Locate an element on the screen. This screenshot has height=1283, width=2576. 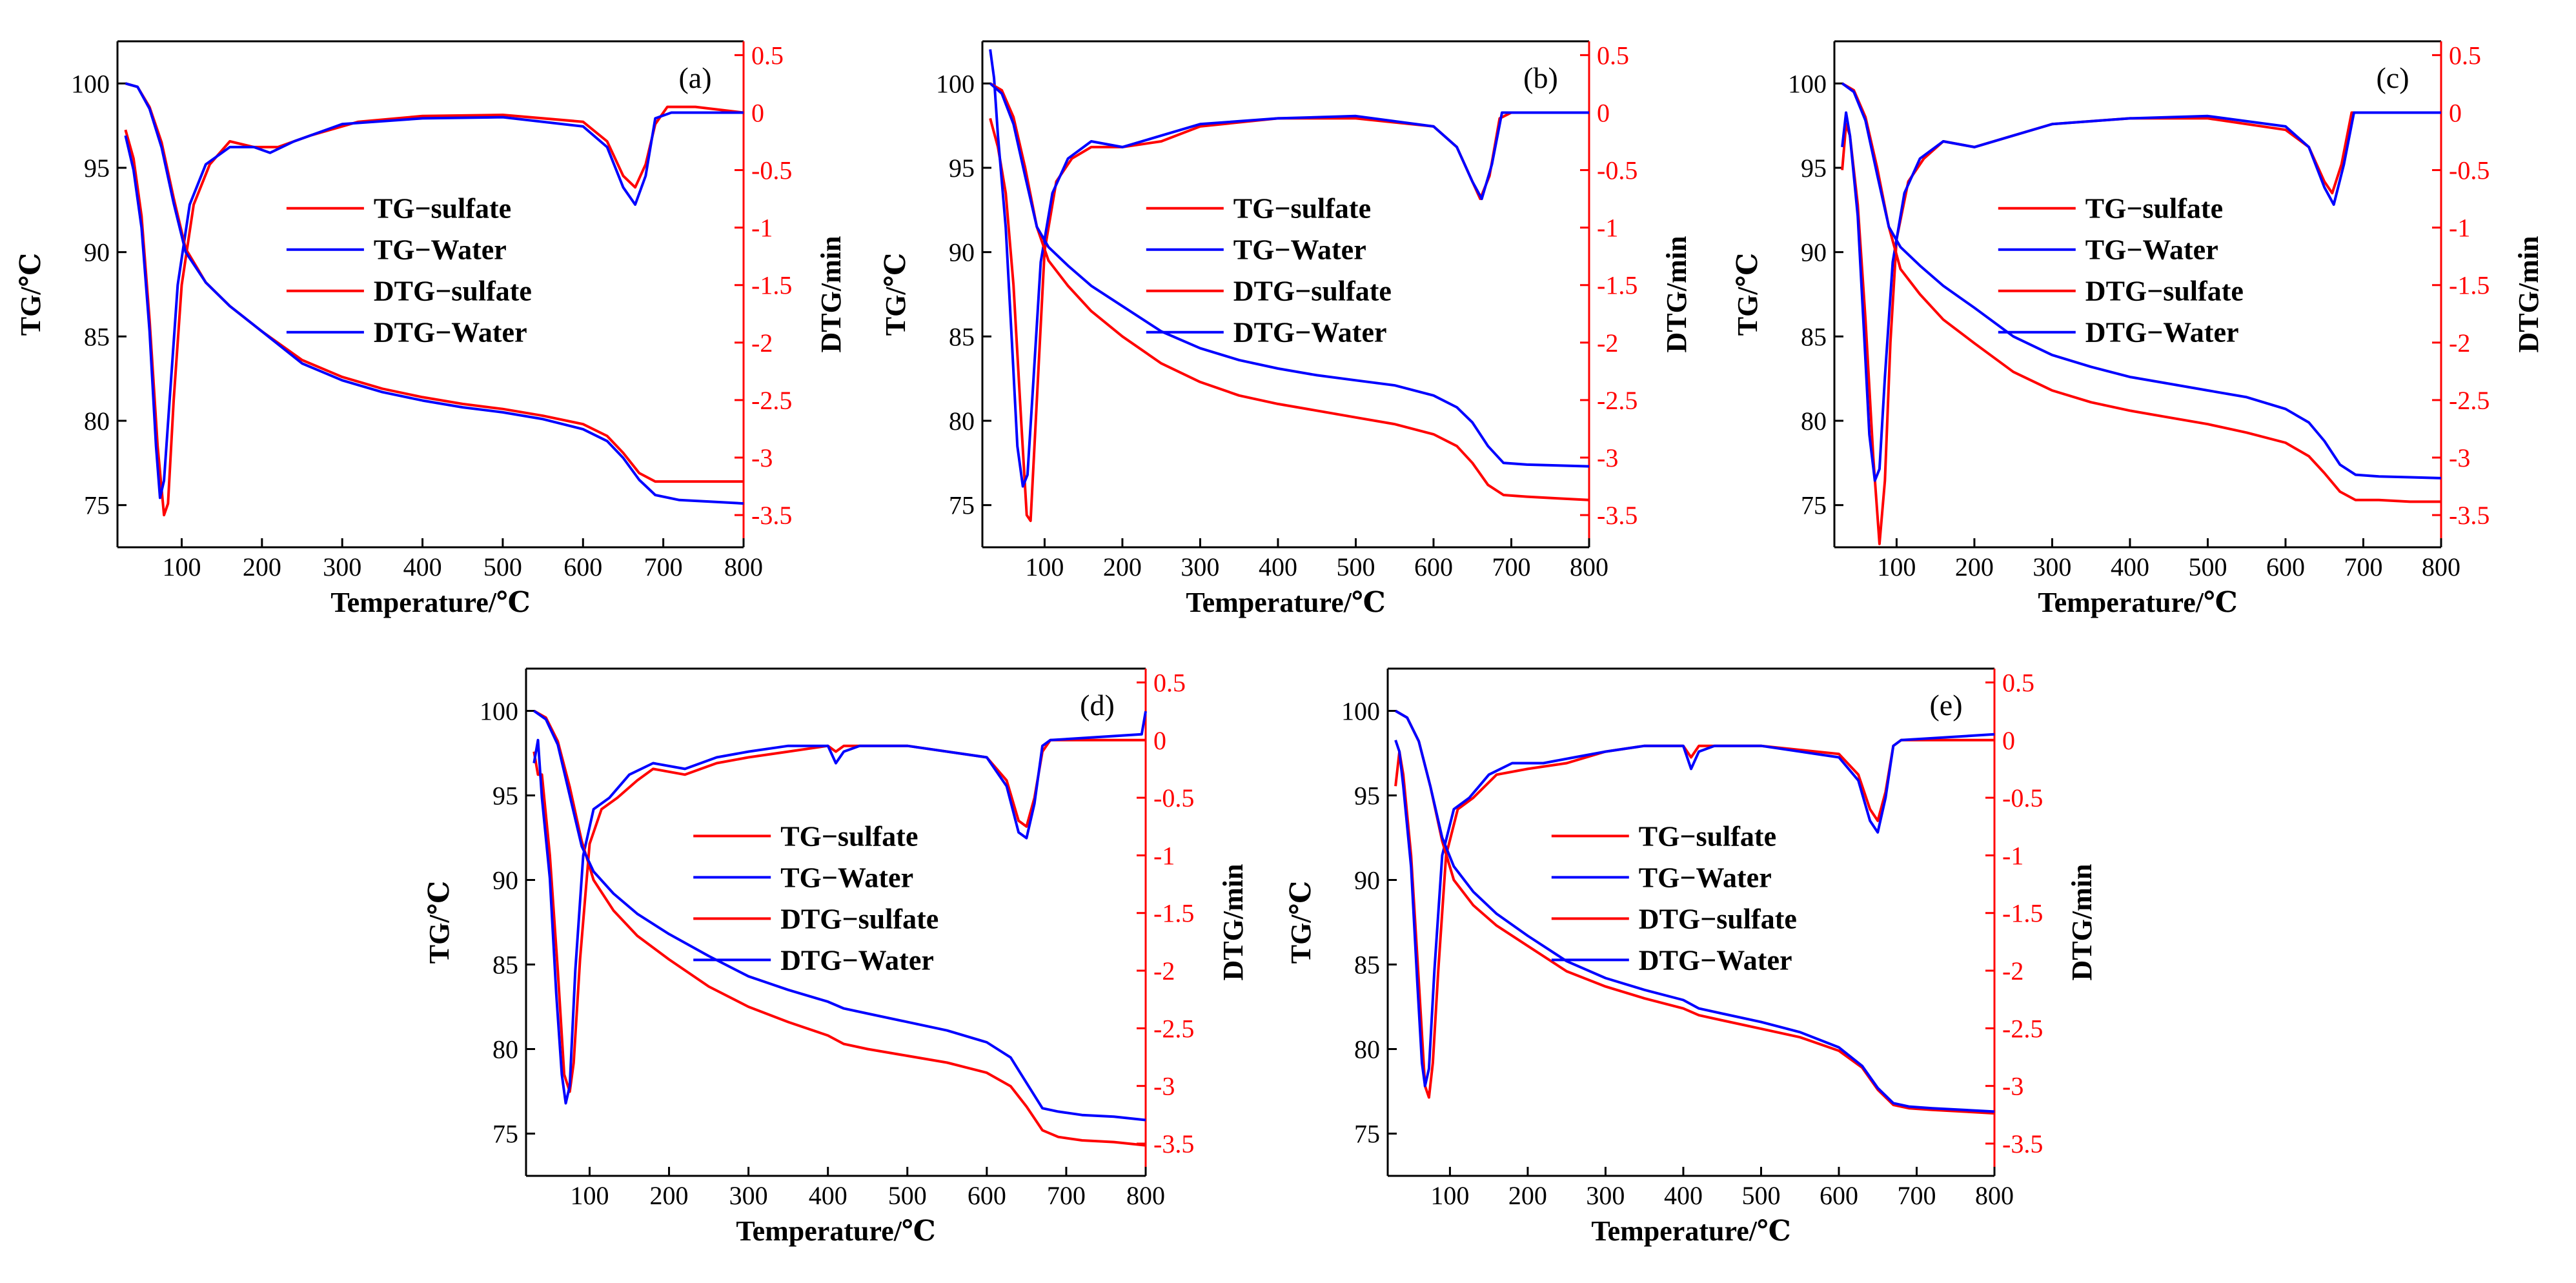
panel-label: (d) is located at coordinates (1097, 705).